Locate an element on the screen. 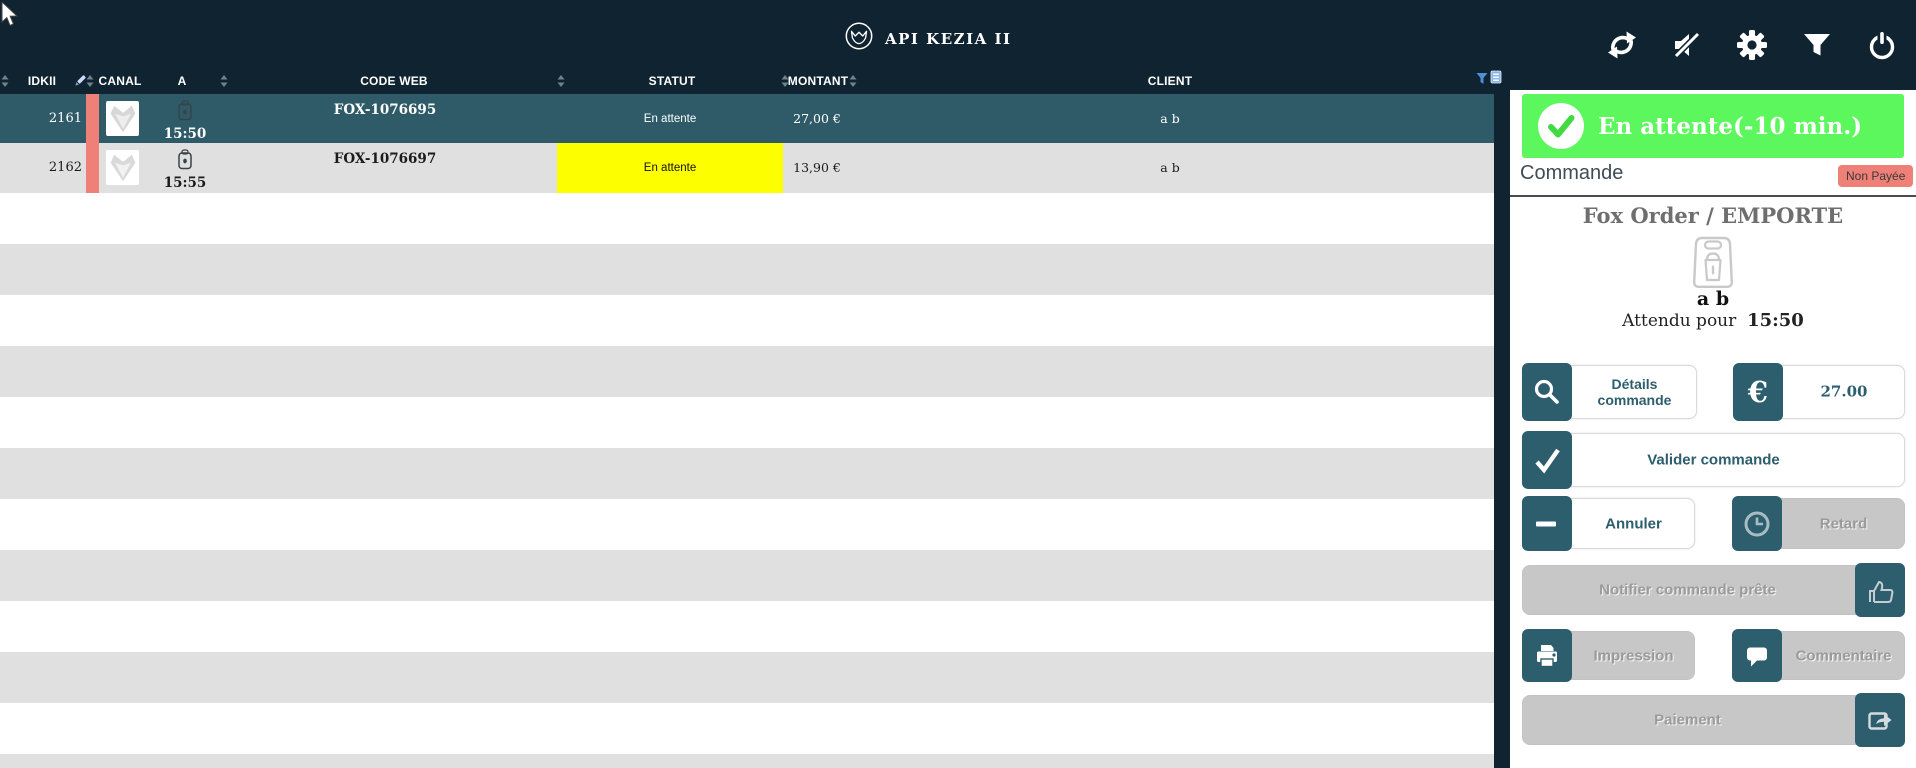 The width and height of the screenshot is (1916, 768). payment-label: Paiement is located at coordinates (1687, 720).